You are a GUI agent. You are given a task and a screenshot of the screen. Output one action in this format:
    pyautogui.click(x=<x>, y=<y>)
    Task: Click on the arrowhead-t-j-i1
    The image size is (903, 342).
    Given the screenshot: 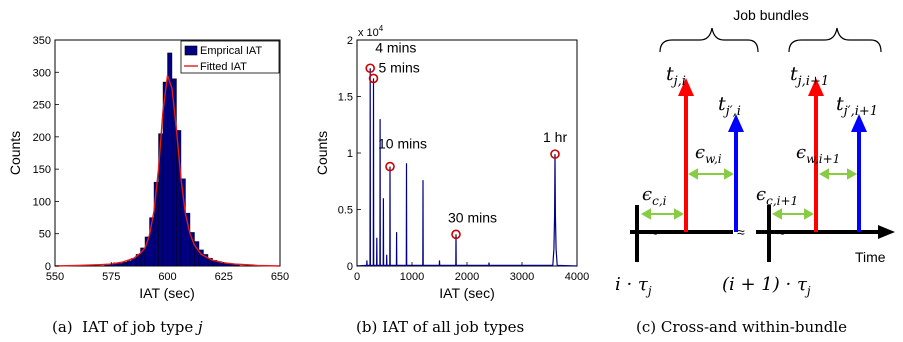 What is the action you would take?
    pyautogui.click(x=816, y=87)
    